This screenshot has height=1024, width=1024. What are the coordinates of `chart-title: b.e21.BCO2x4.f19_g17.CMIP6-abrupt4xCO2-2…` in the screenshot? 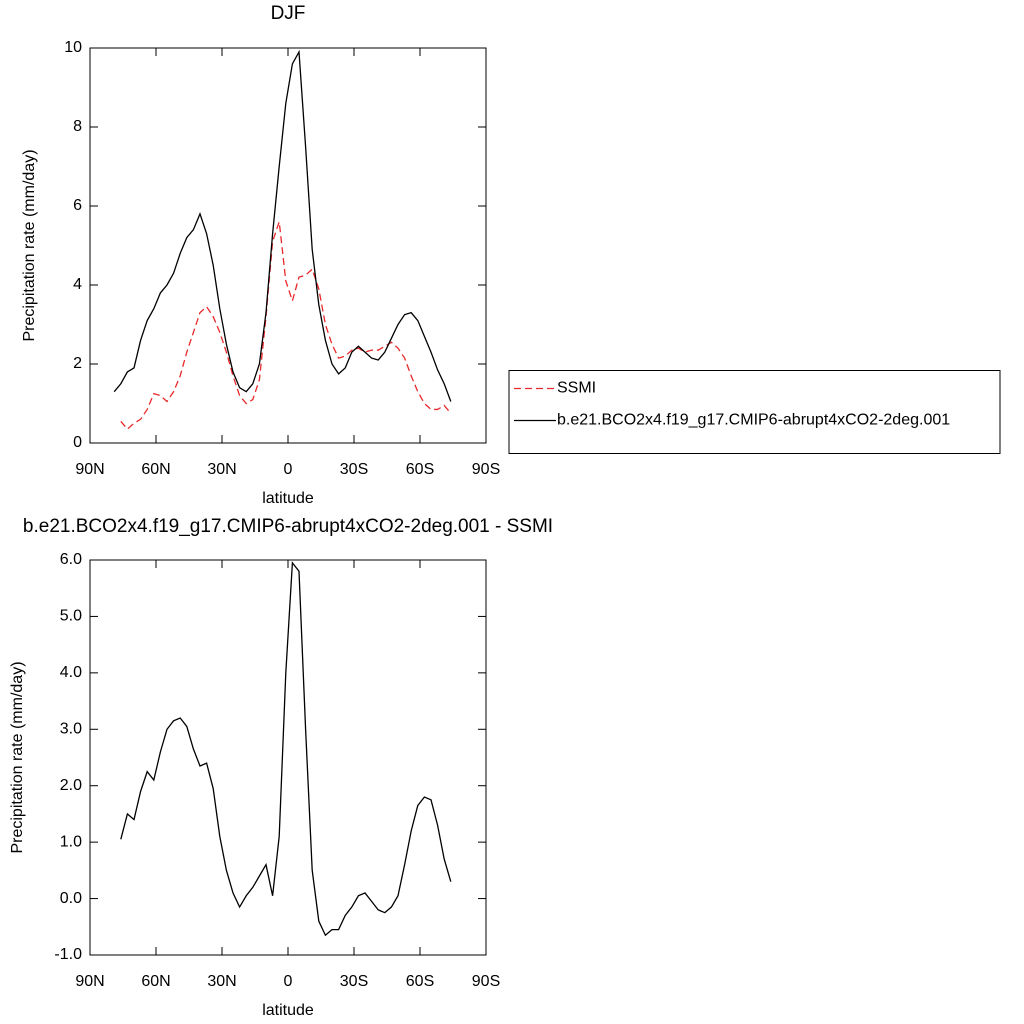 It's located at (288, 526).